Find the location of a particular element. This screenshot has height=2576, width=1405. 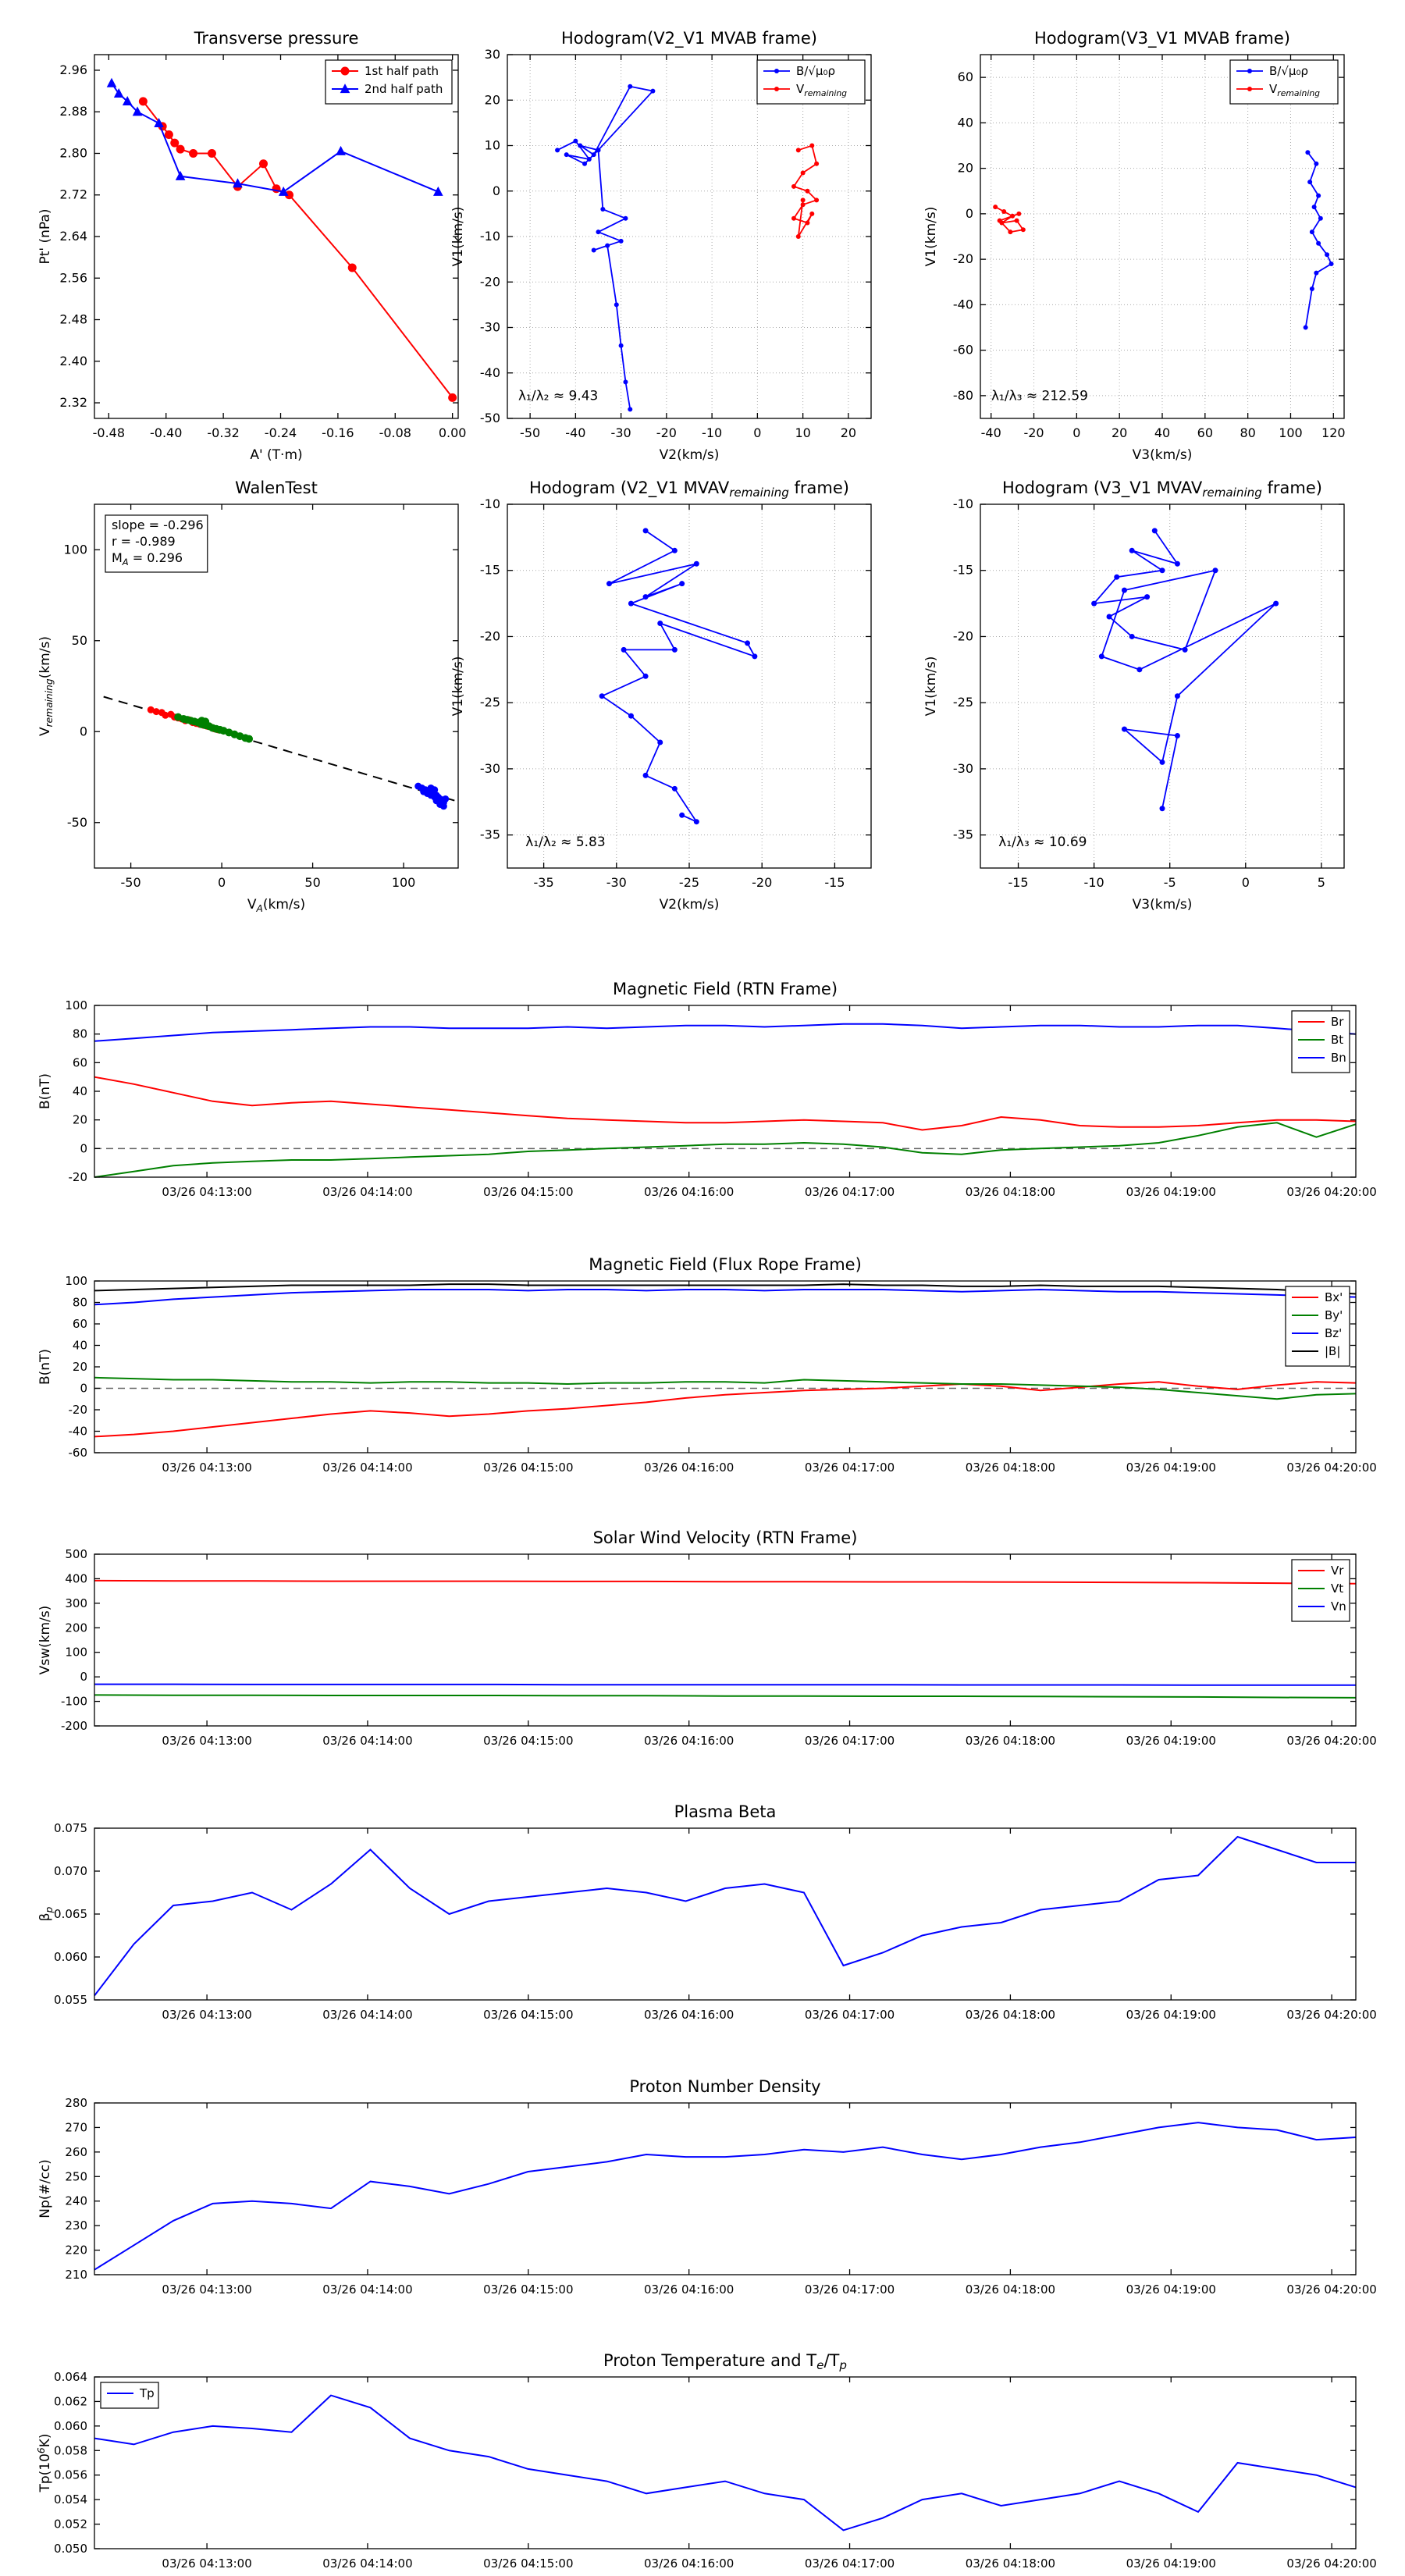

chart-title: Magnetic Field (Flux Rope Frame) is located at coordinates (725, 1264).